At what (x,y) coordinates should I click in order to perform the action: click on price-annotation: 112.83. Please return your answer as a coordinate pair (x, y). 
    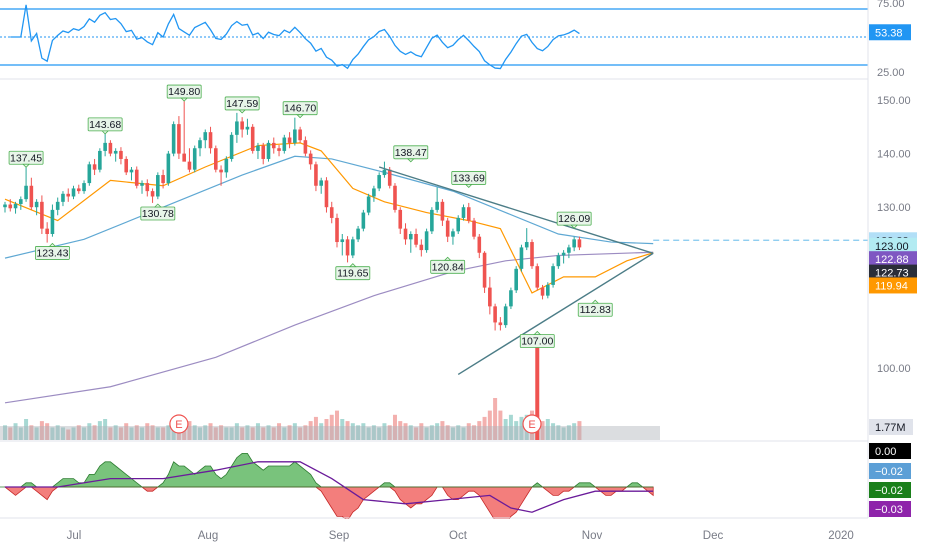
    Looking at the image, I should click on (595, 308).